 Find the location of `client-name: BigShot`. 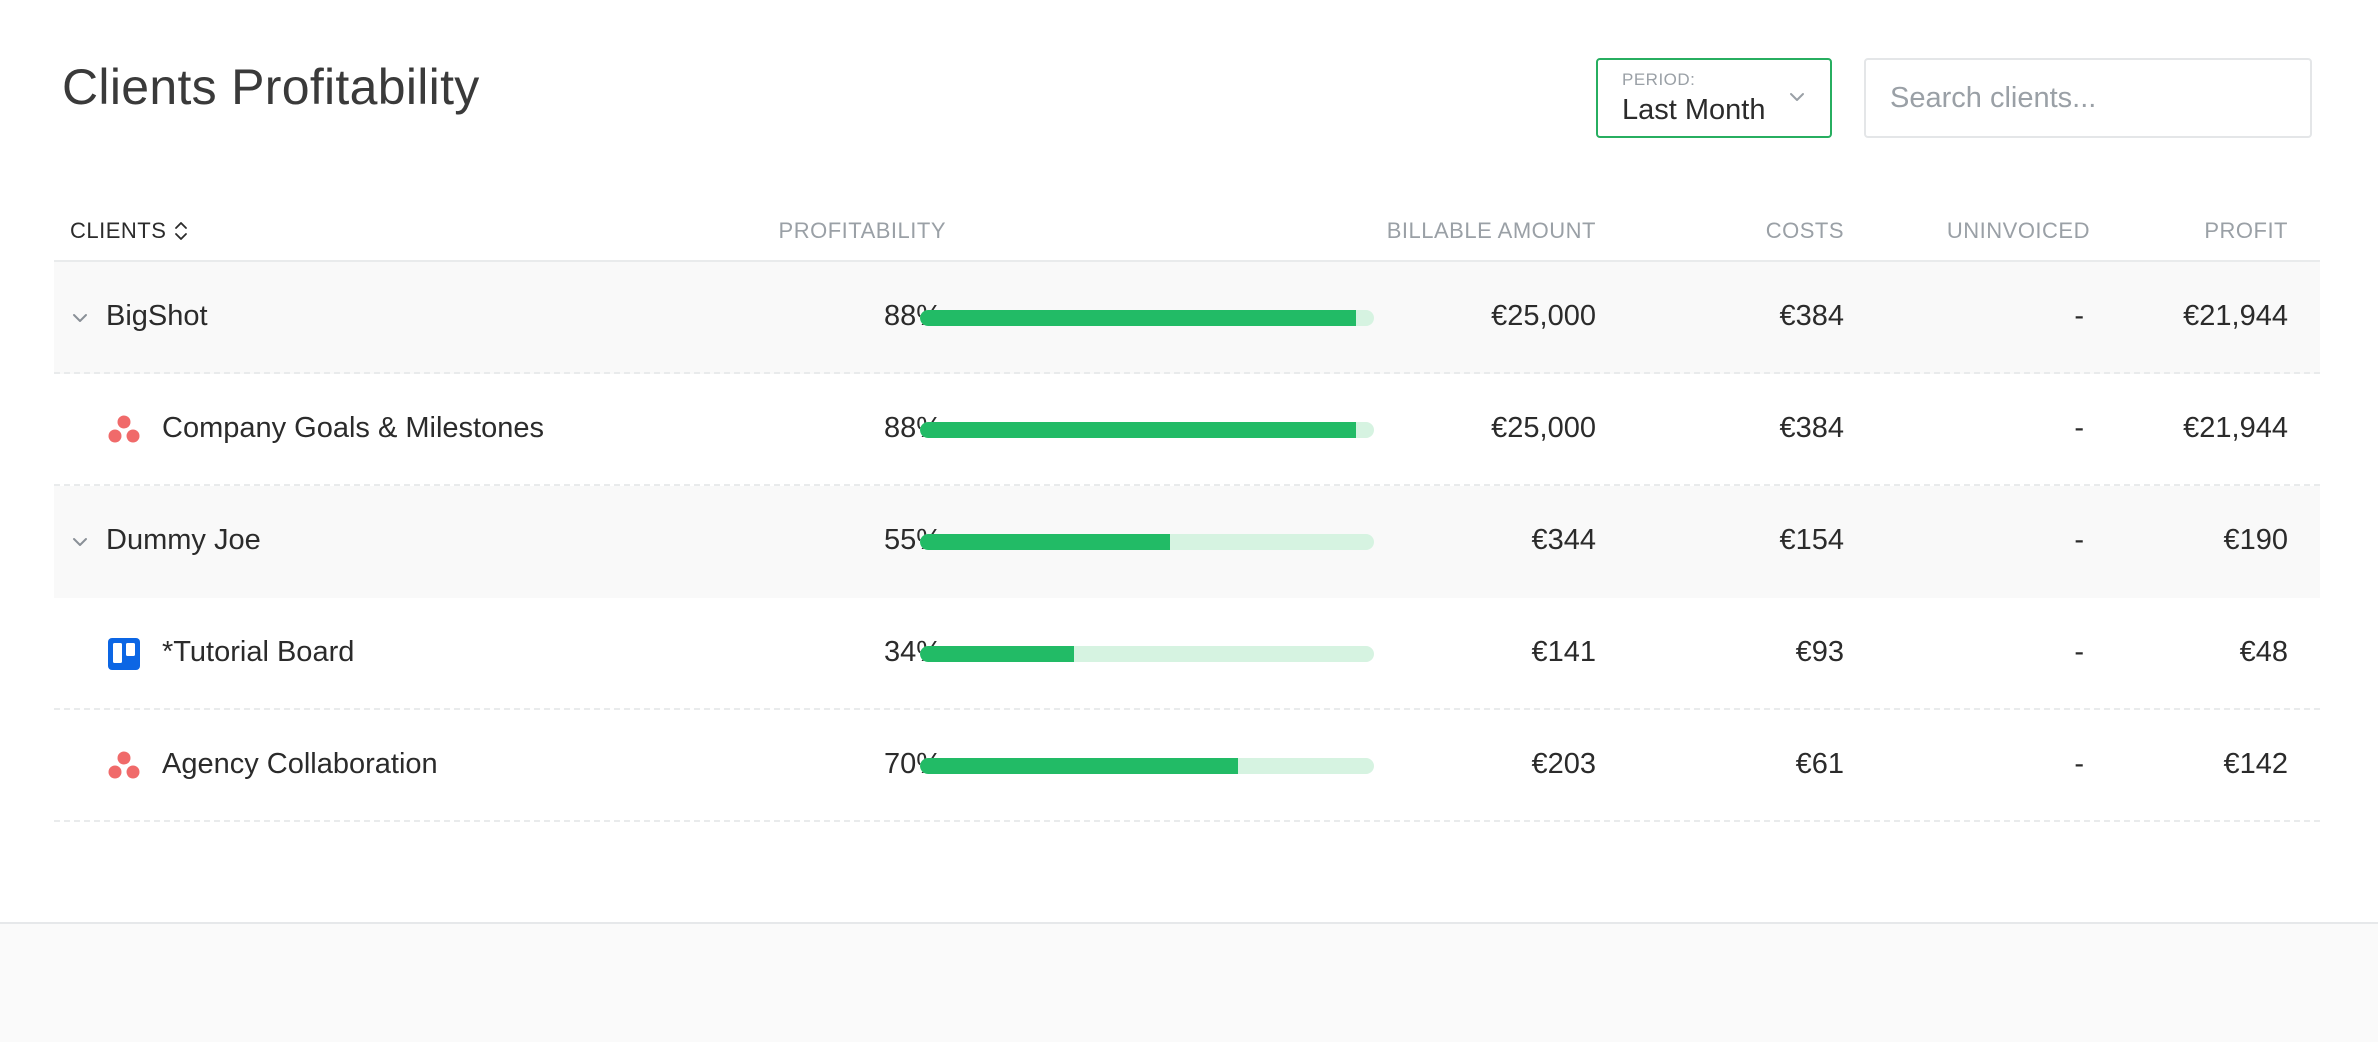

client-name: BigShot is located at coordinates (157, 316).